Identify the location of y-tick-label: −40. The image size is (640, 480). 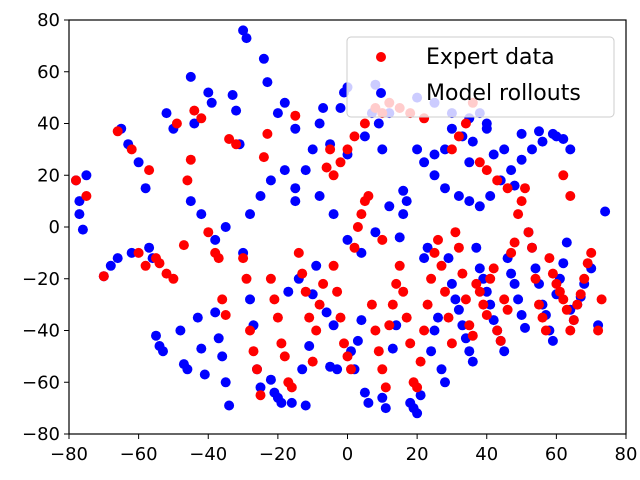
(41, 331).